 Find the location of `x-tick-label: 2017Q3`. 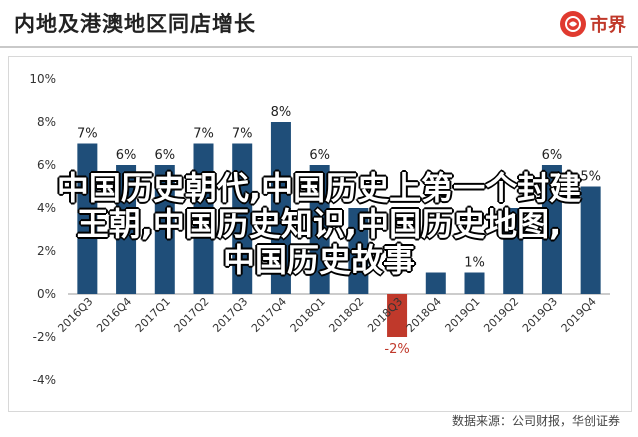

x-tick-label: 2017Q3 is located at coordinates (230, 315).